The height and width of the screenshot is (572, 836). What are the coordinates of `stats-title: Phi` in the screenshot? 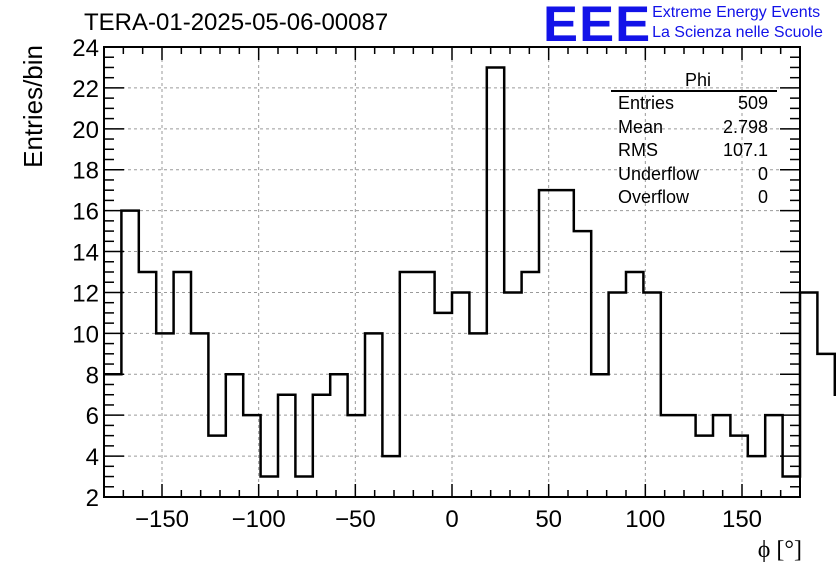 It's located at (694, 81).